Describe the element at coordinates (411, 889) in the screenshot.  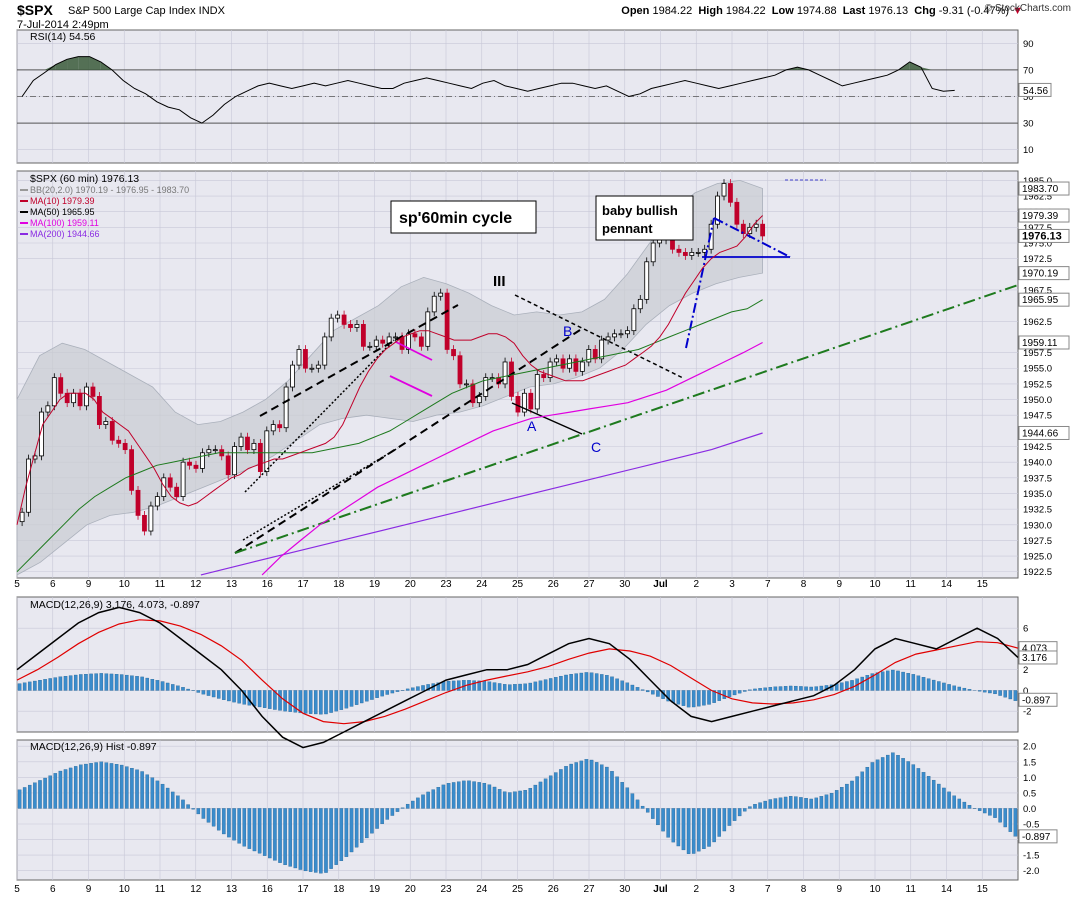
I see `x-axis-label: 20` at that location.